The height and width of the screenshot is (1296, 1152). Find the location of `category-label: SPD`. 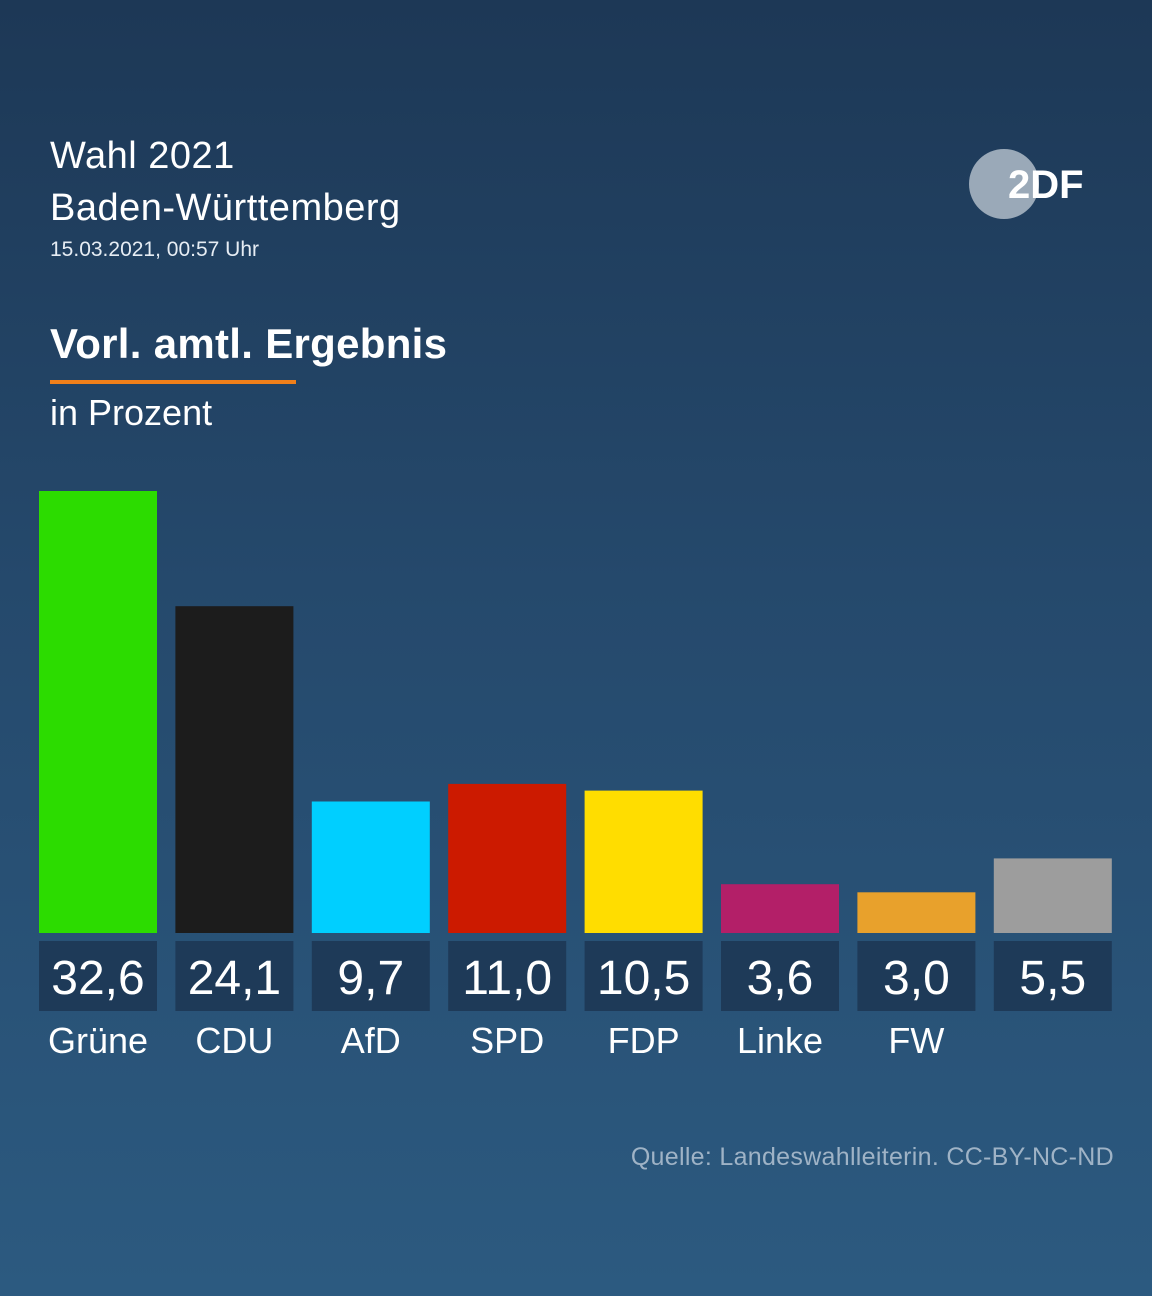

category-label: SPD is located at coordinates (507, 1040).